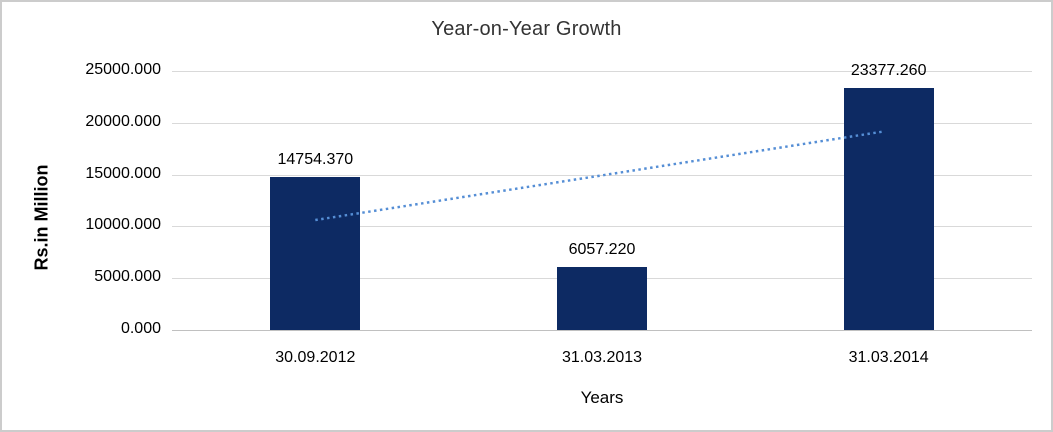  I want to click on x-axis-title: Years, so click(602, 397).